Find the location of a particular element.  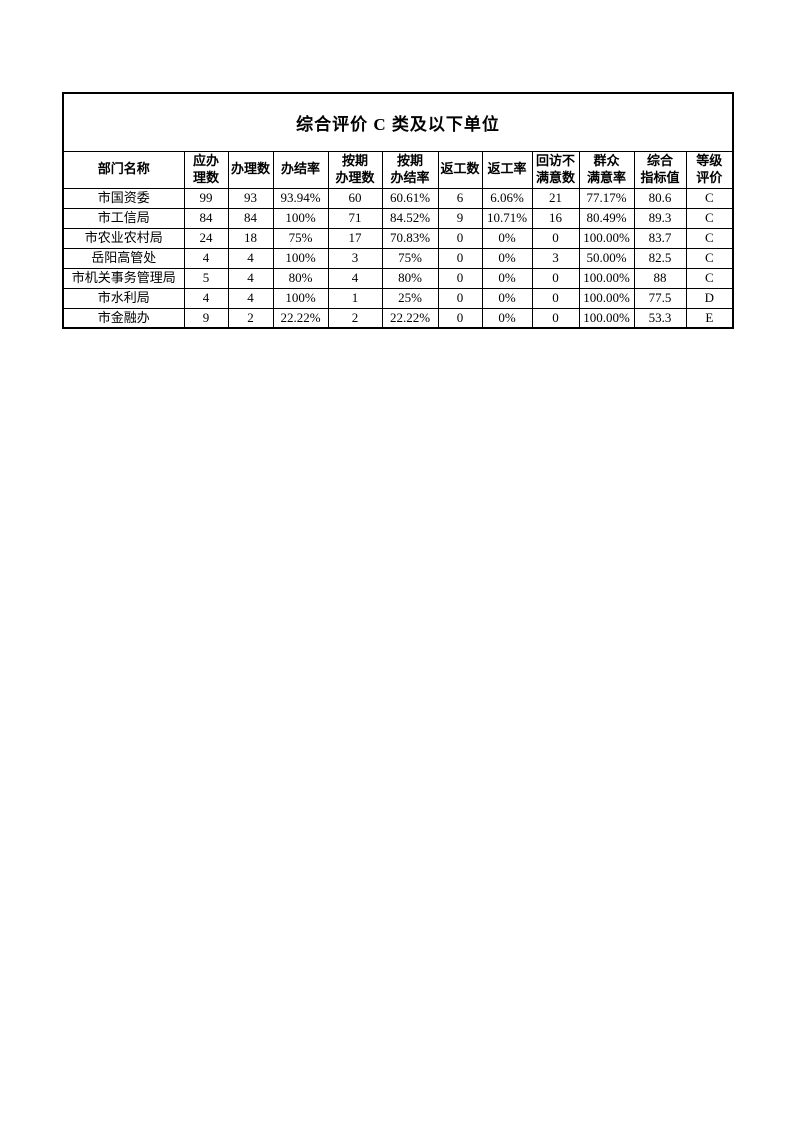

table-cell: 25% is located at coordinates (410, 298).